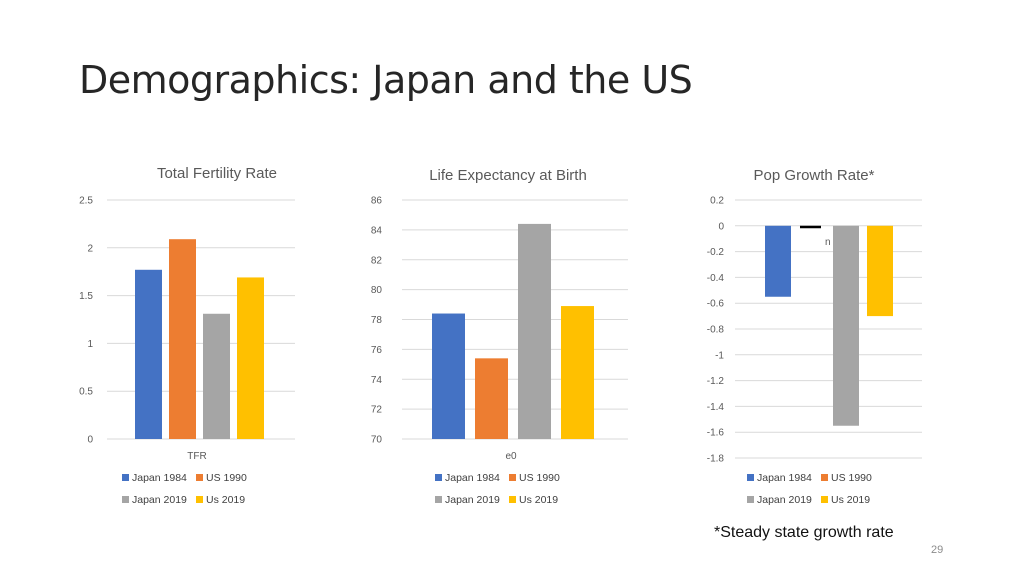  Describe the element at coordinates (386, 80) in the screenshot. I see `slide-title: Demographics: Japan and the US` at that location.